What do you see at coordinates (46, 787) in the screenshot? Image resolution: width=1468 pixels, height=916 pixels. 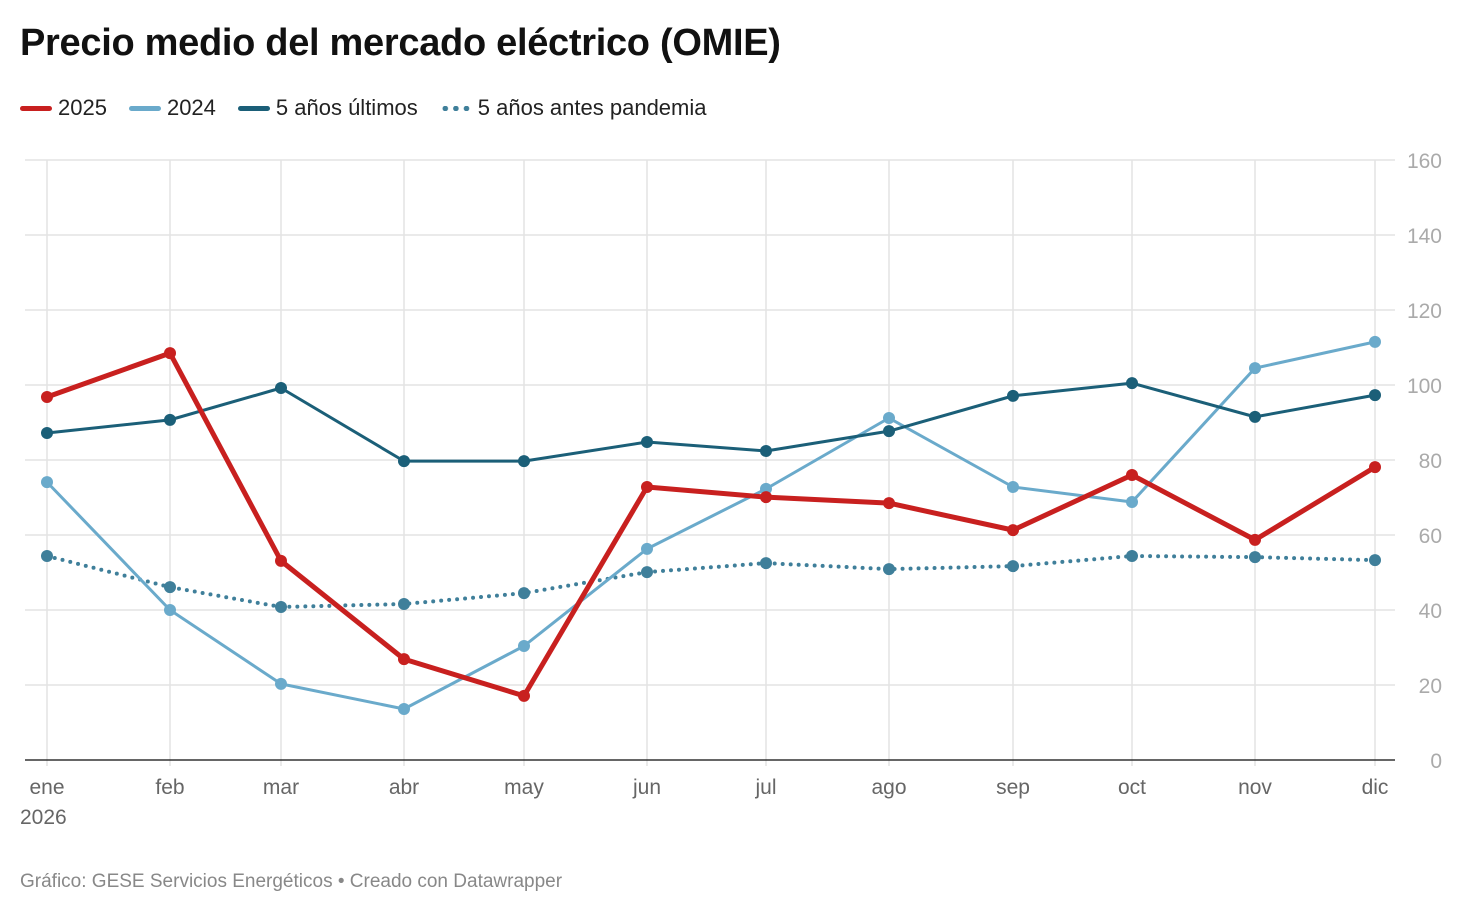 I see `x-tick-label: ene` at bounding box center [46, 787].